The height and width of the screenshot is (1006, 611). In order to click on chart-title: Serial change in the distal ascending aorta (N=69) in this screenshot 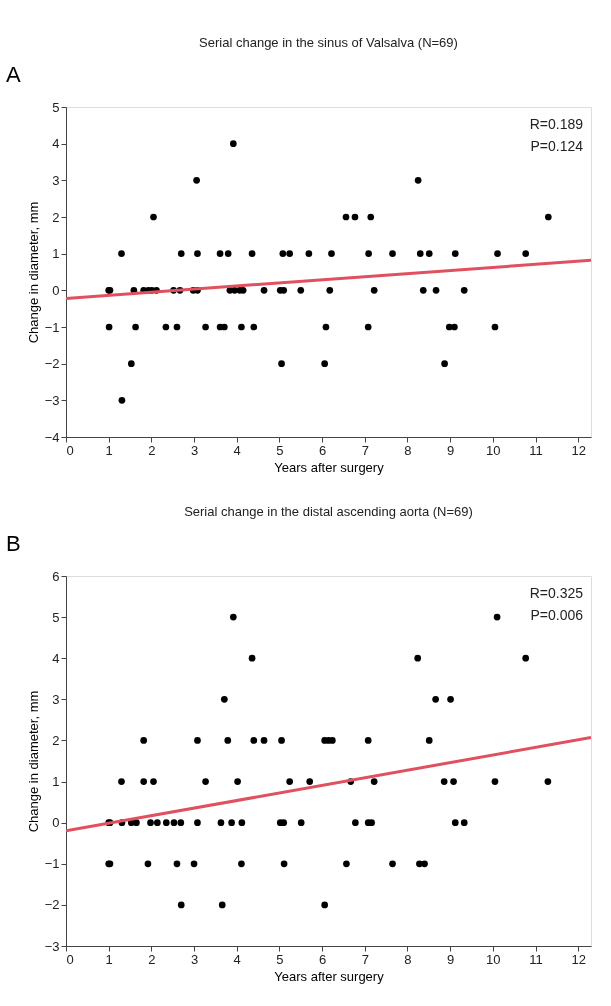, I will do `click(328, 511)`.